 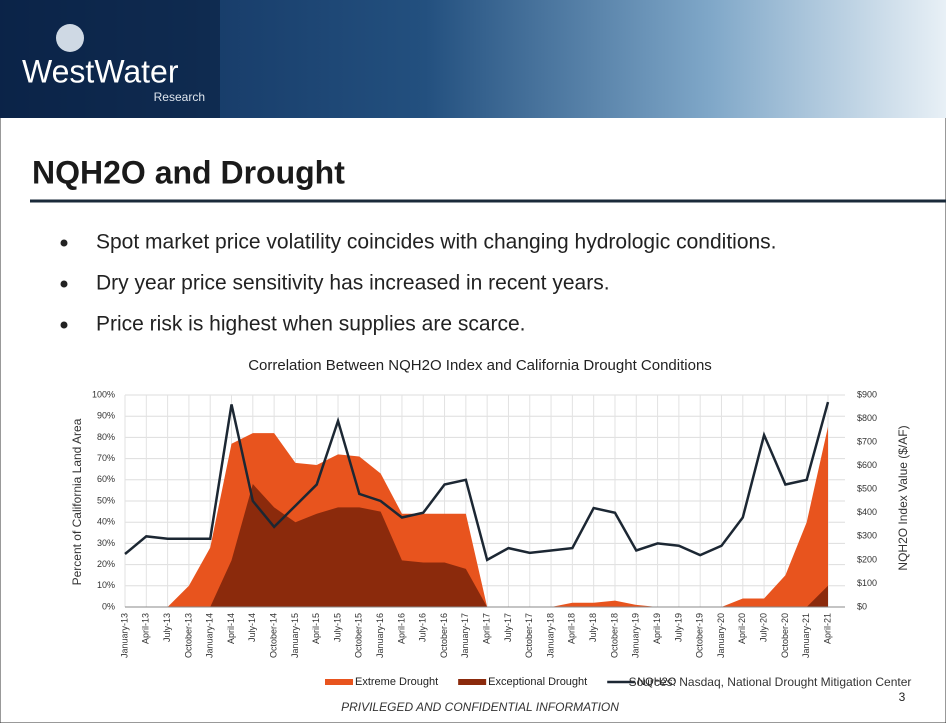 What do you see at coordinates (867, 536) in the screenshot?
I see `y2-tick-label: $300` at bounding box center [867, 536].